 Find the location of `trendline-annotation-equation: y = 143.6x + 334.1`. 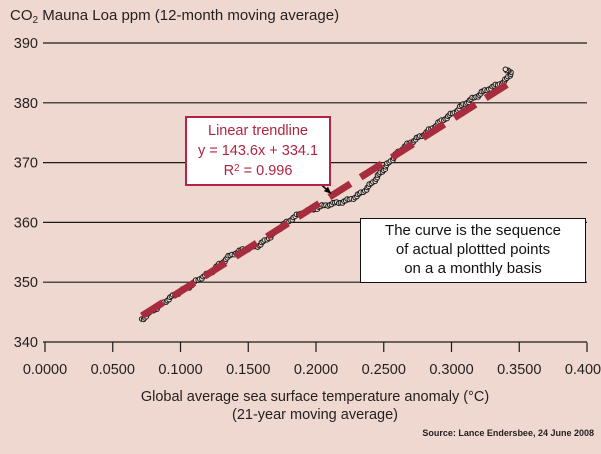

trendline-annotation-equation: y = 143.6x + 334.1 is located at coordinates (258, 151).